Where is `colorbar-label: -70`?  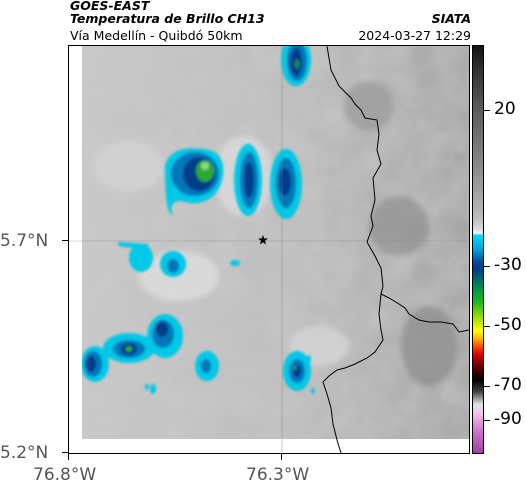
colorbar-label: -70 is located at coordinates (508, 385).